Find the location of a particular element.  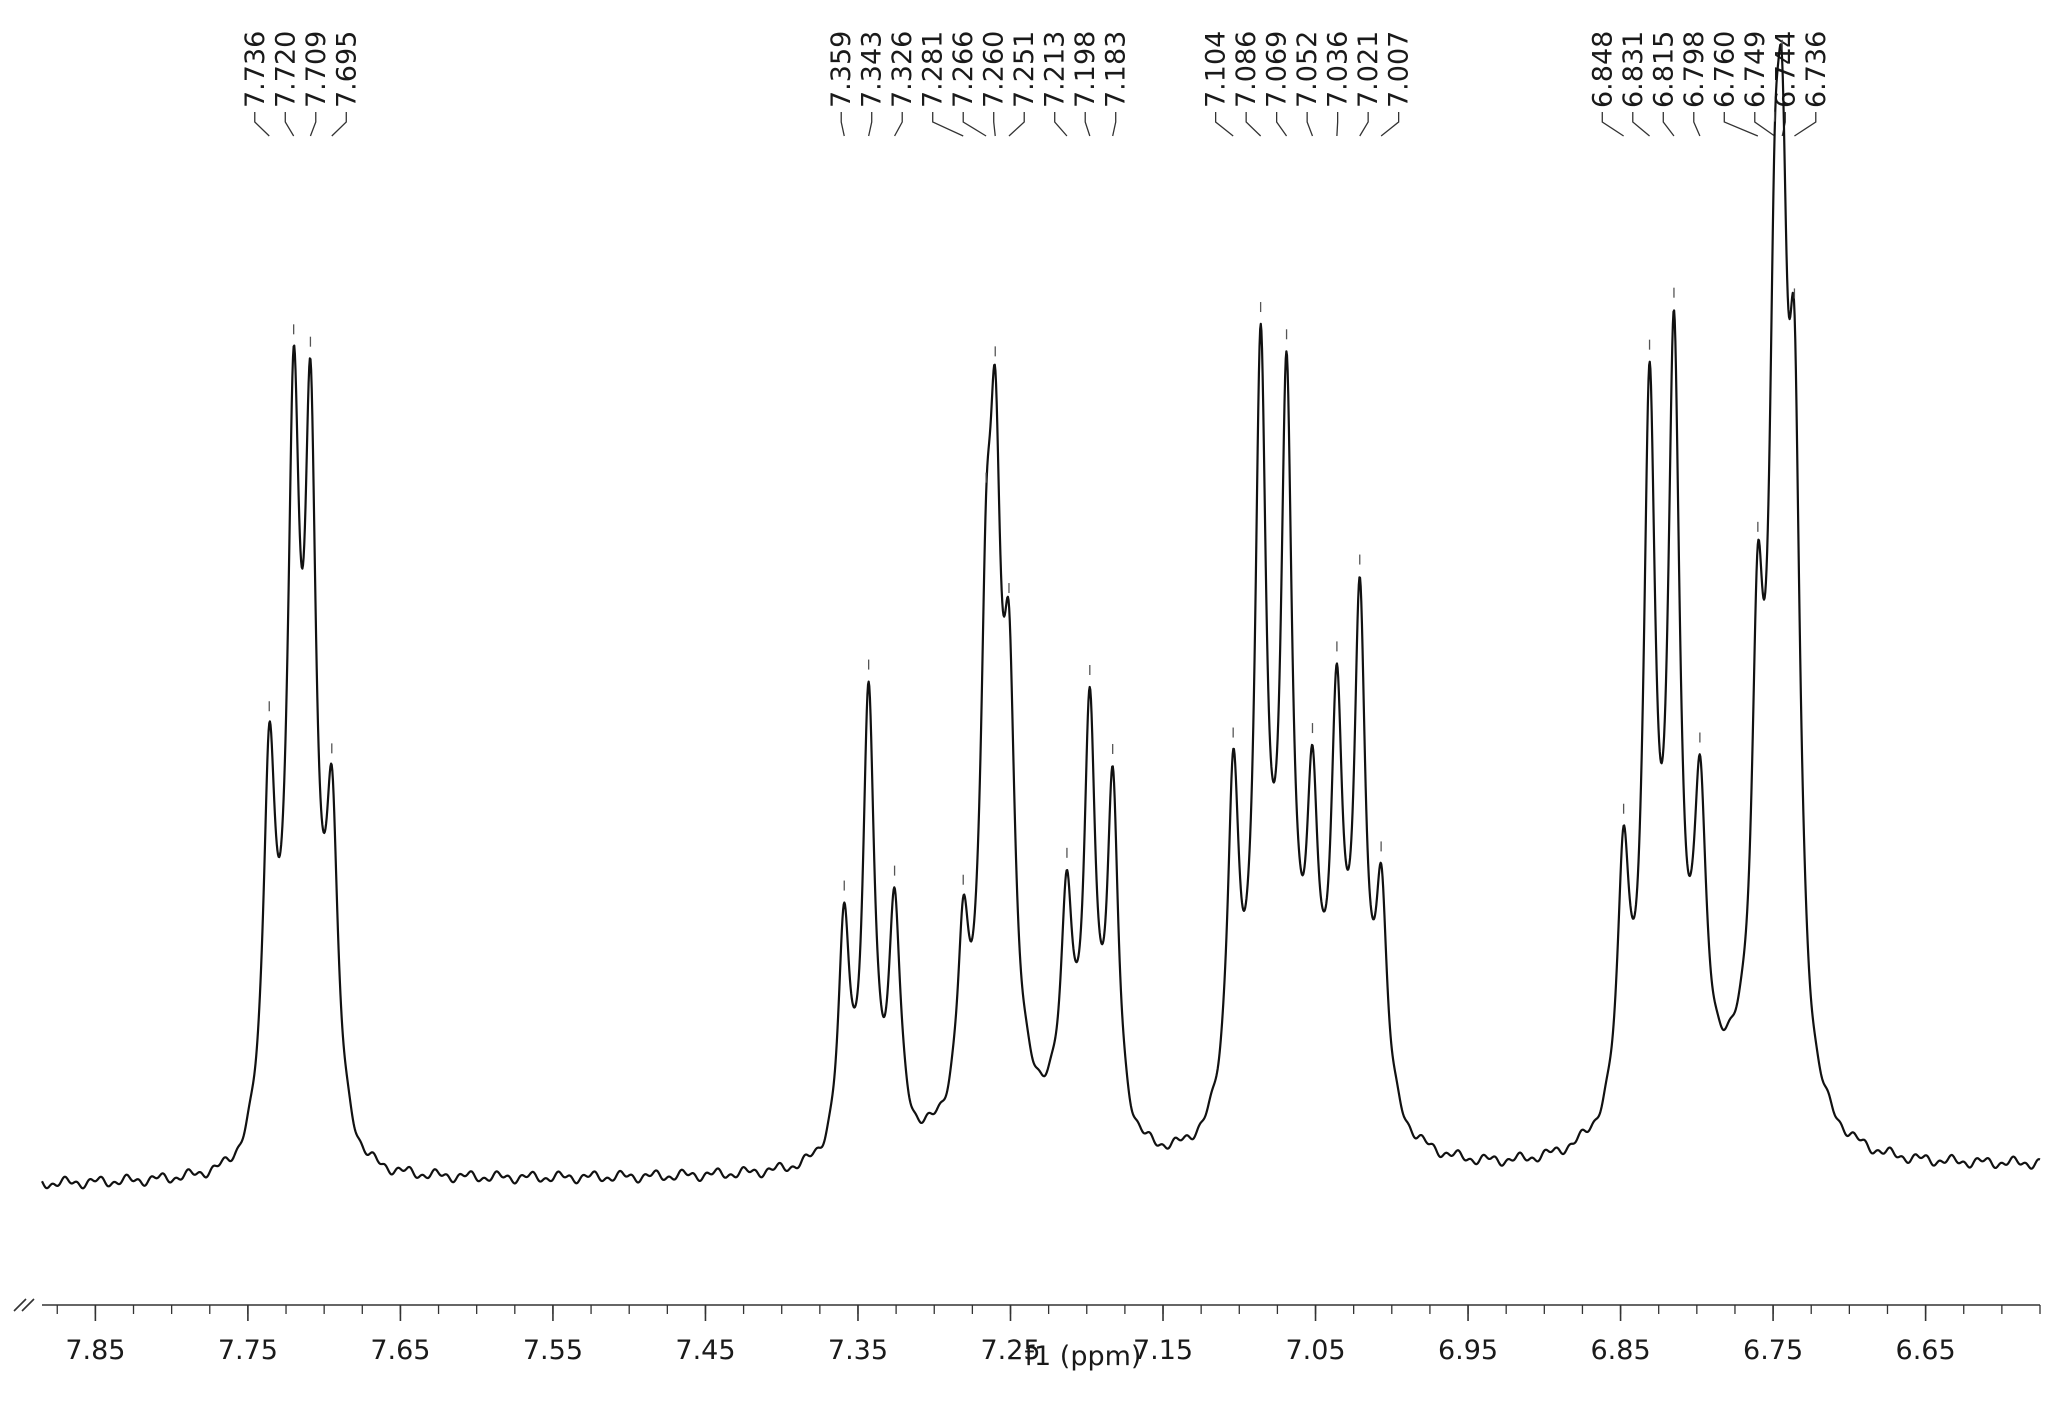

x-tick-label: 6.95 is located at coordinates (1468, 1350).